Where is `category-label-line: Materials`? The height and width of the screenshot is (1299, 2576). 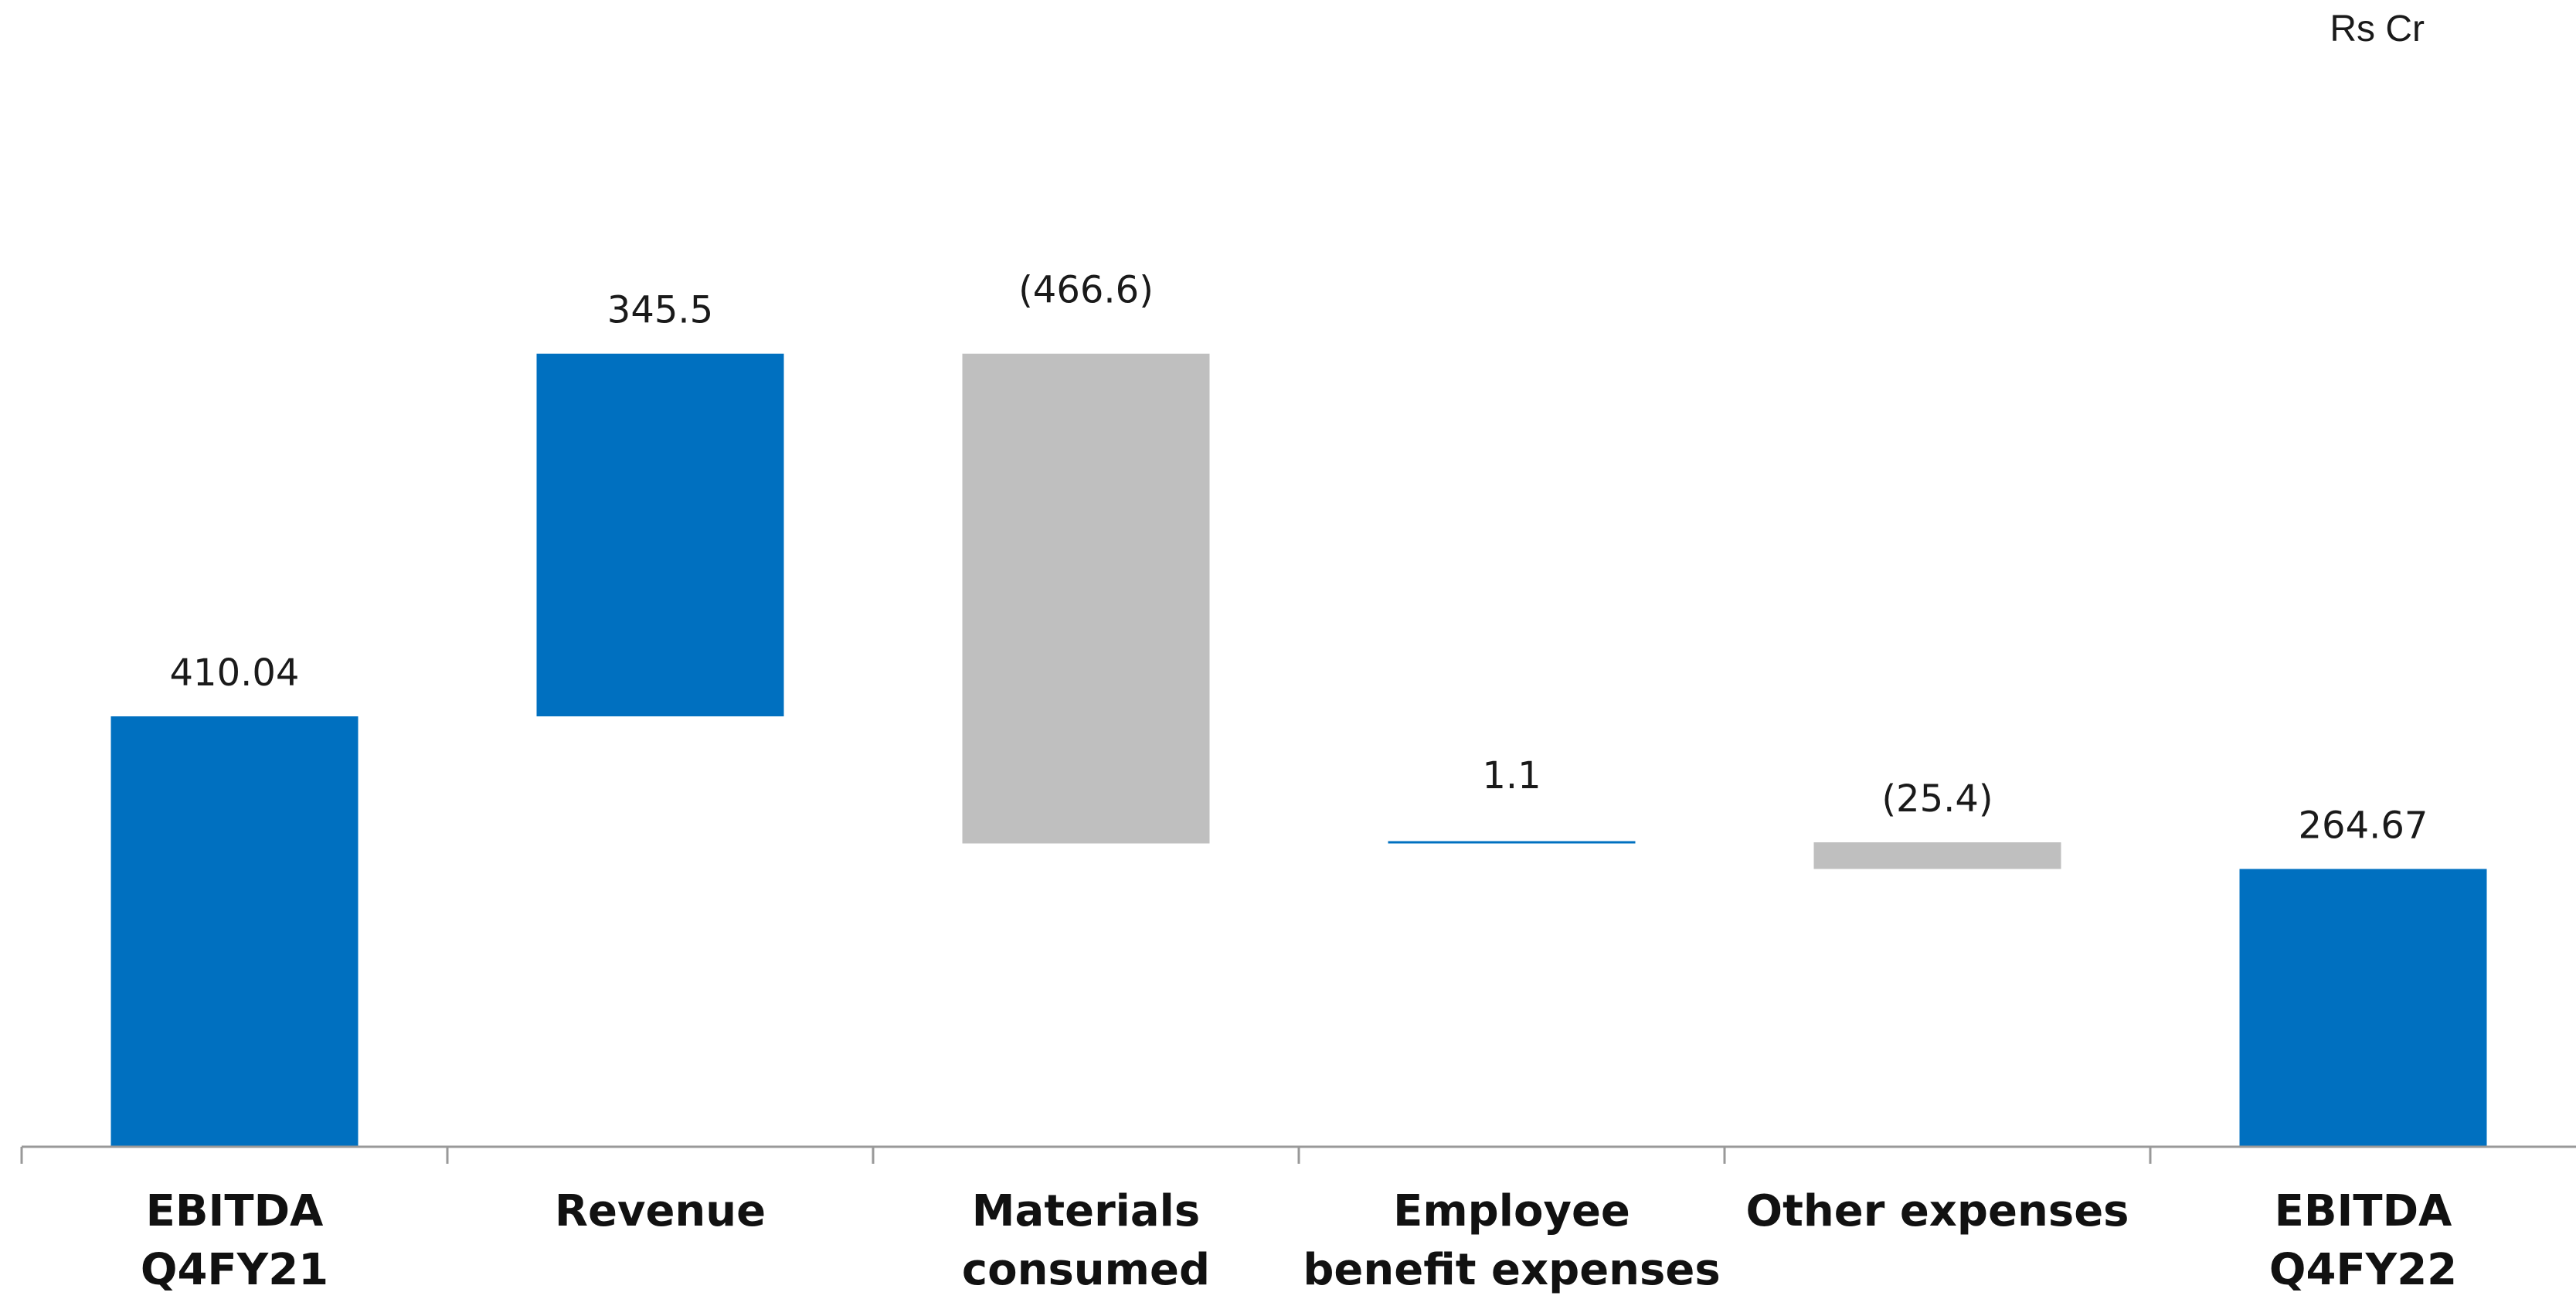 category-label-line: Materials is located at coordinates (1086, 1211).